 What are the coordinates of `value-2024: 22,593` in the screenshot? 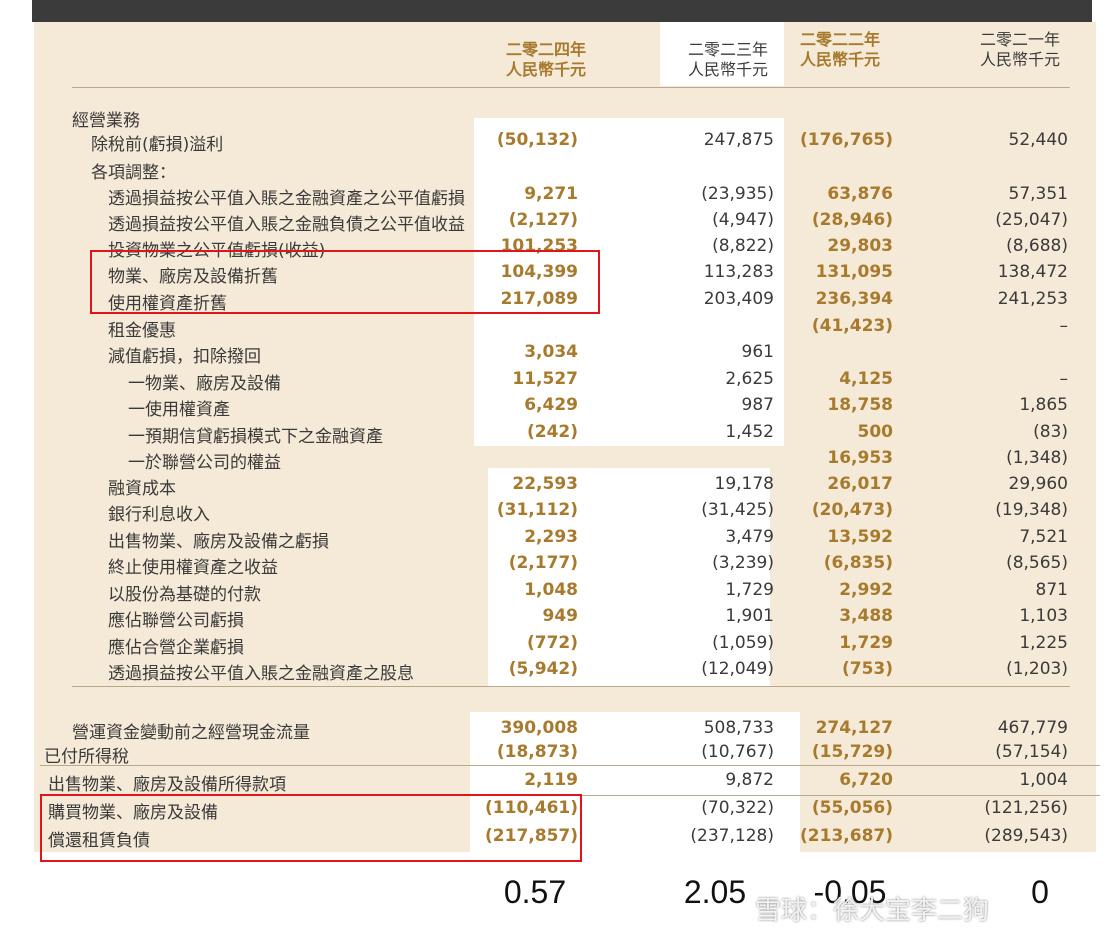 It's located at (545, 484).